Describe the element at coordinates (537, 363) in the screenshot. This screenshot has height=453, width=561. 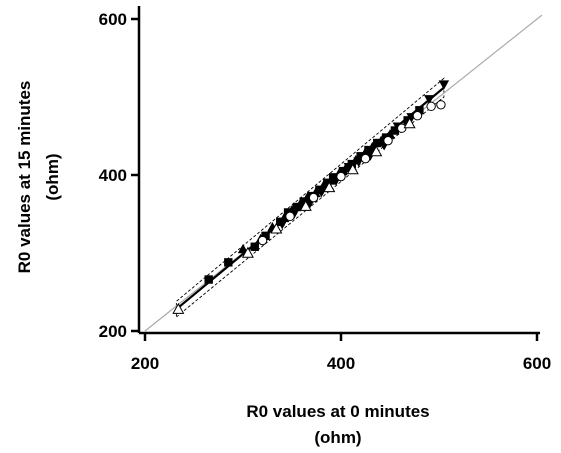
I see `x-tick-label-2: 600` at that location.